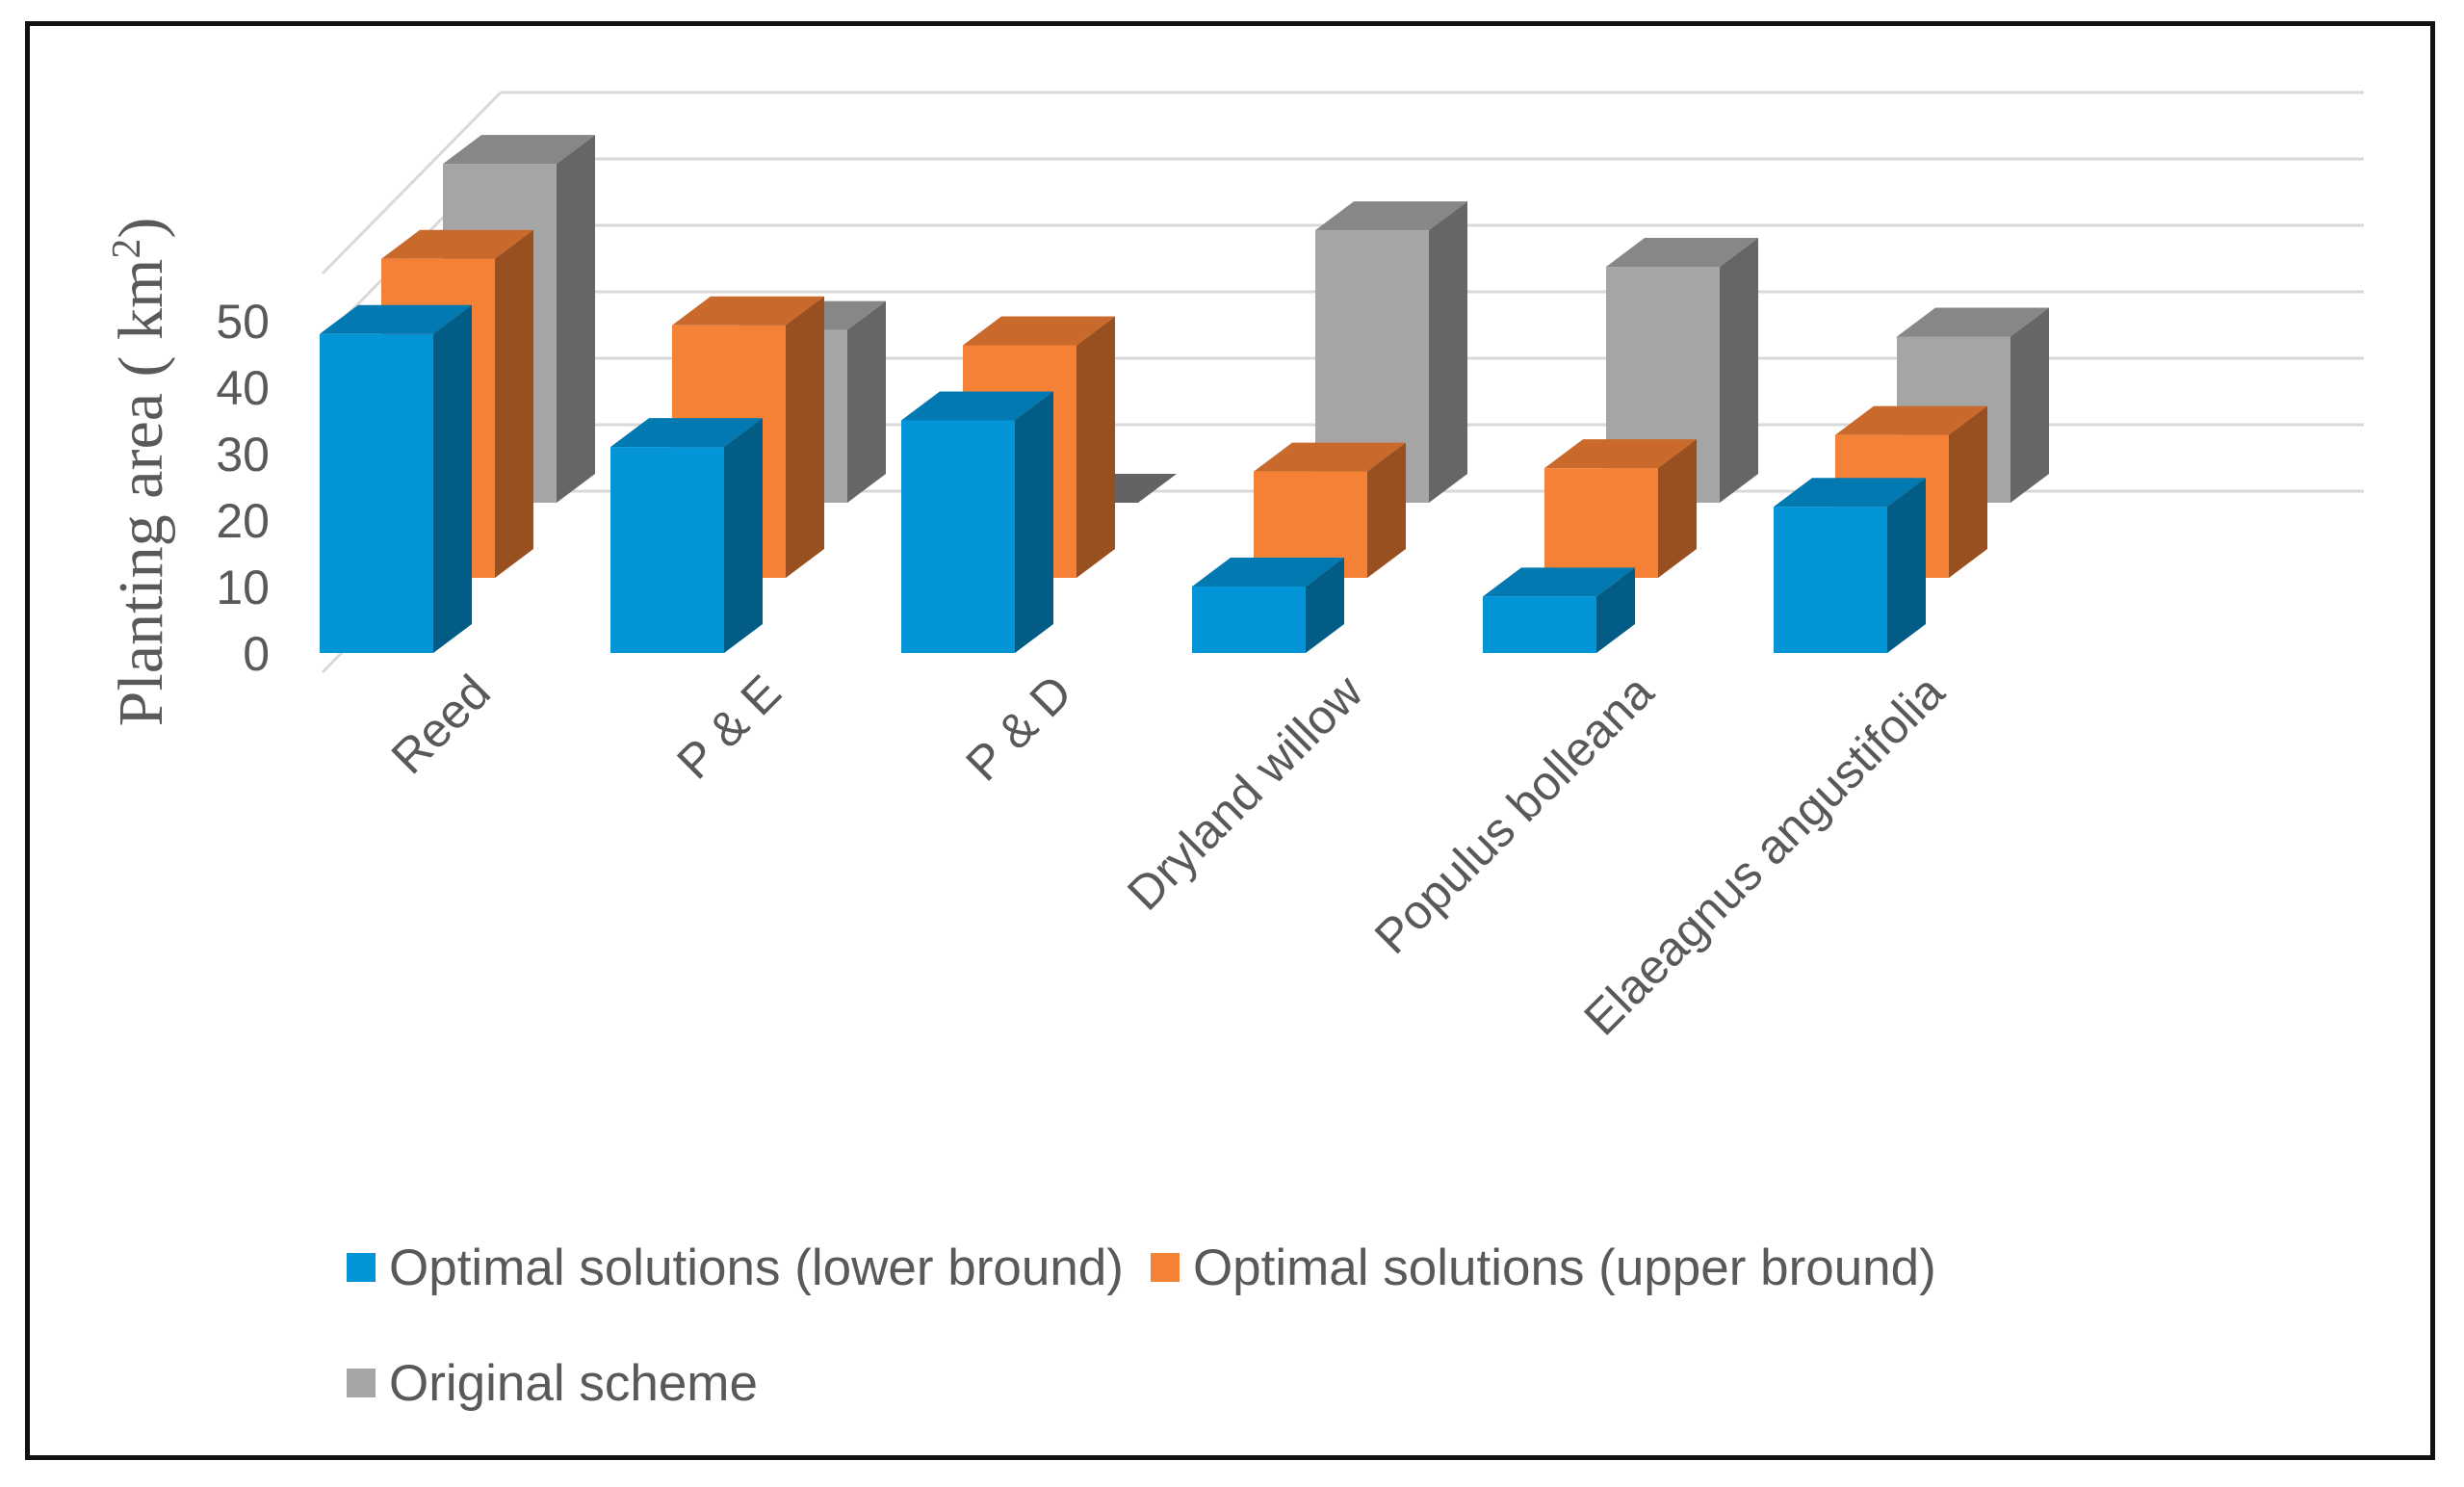  I want to click on legend-label-lower: Optimal solutions (lower bround), so click(756, 1268).